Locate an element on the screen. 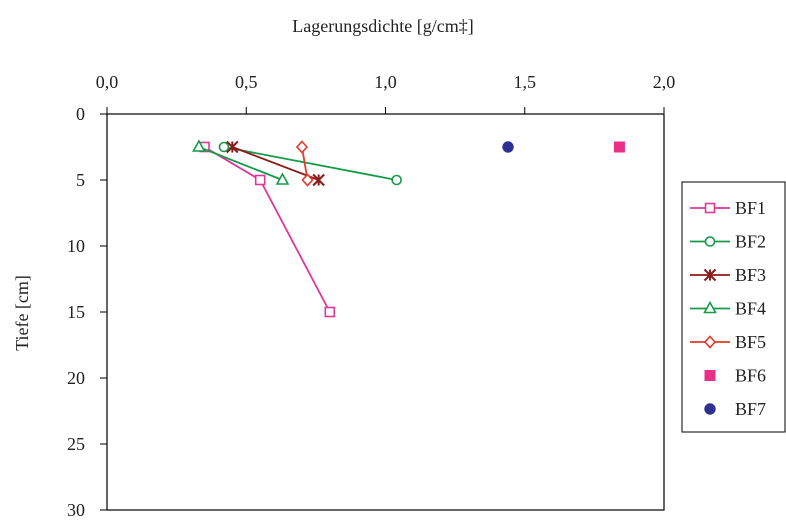 The height and width of the screenshot is (522, 786). legend-label: BF1 is located at coordinates (750, 208).